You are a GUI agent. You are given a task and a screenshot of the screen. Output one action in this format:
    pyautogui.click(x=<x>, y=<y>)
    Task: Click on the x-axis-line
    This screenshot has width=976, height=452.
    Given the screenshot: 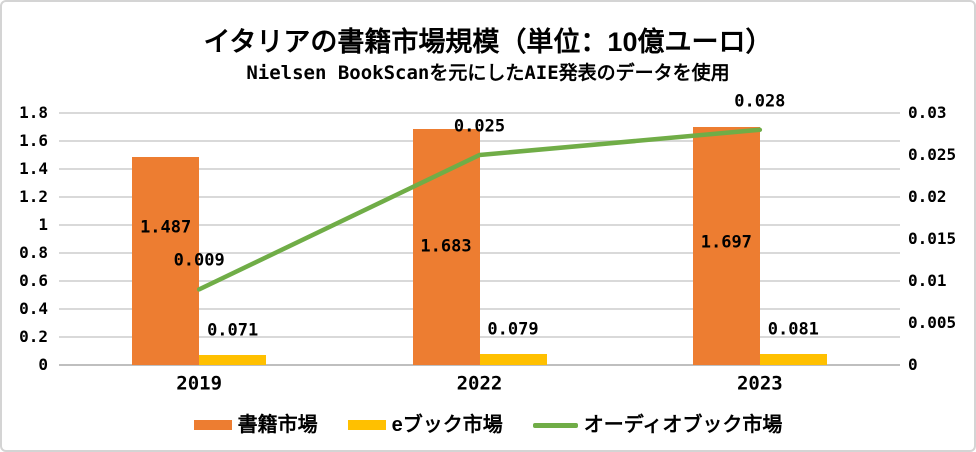 What is the action you would take?
    pyautogui.click(x=479, y=365)
    